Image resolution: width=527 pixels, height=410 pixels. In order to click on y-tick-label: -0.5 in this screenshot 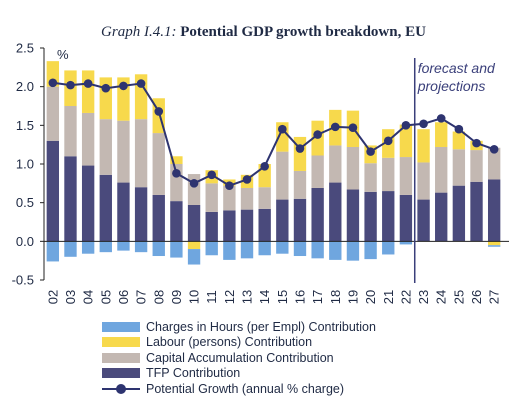, I will do `click(23, 280)`.